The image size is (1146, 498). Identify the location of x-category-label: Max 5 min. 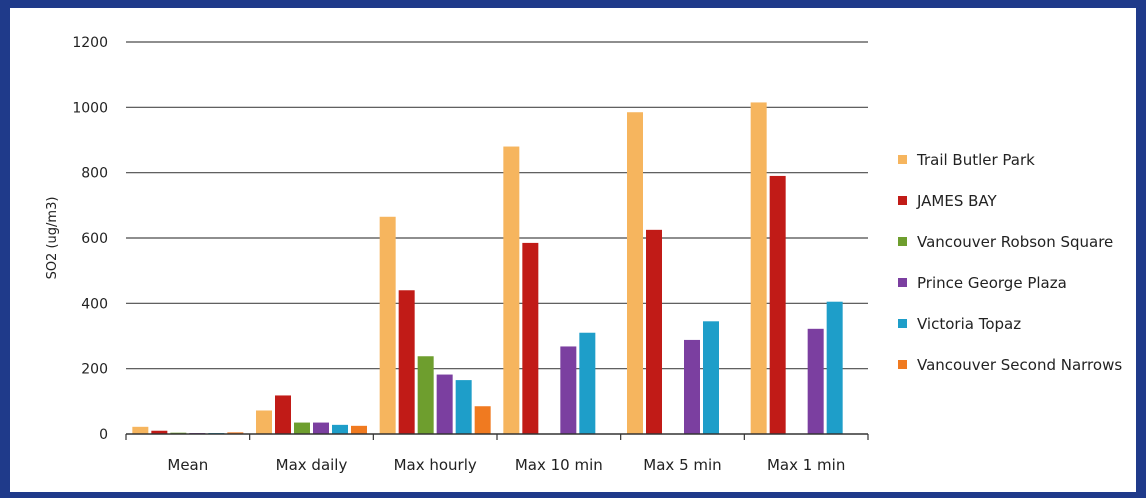
(682, 465).